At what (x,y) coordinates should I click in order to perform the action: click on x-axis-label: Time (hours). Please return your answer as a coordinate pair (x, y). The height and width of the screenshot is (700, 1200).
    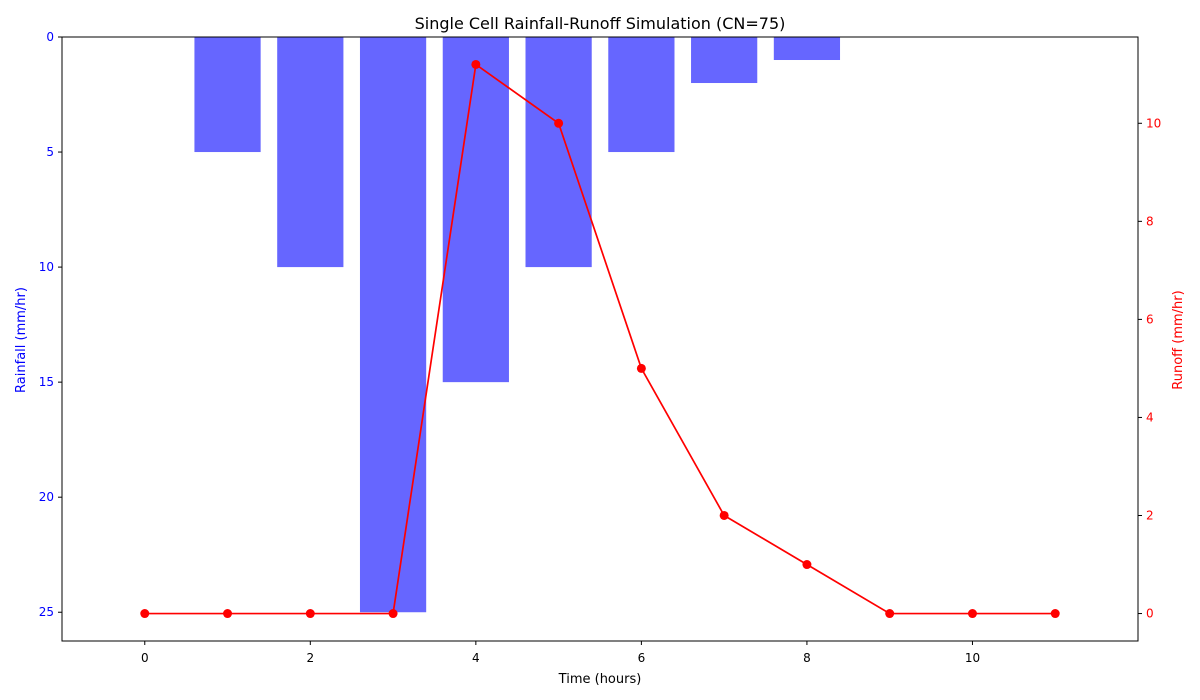
    Looking at the image, I should click on (600, 679).